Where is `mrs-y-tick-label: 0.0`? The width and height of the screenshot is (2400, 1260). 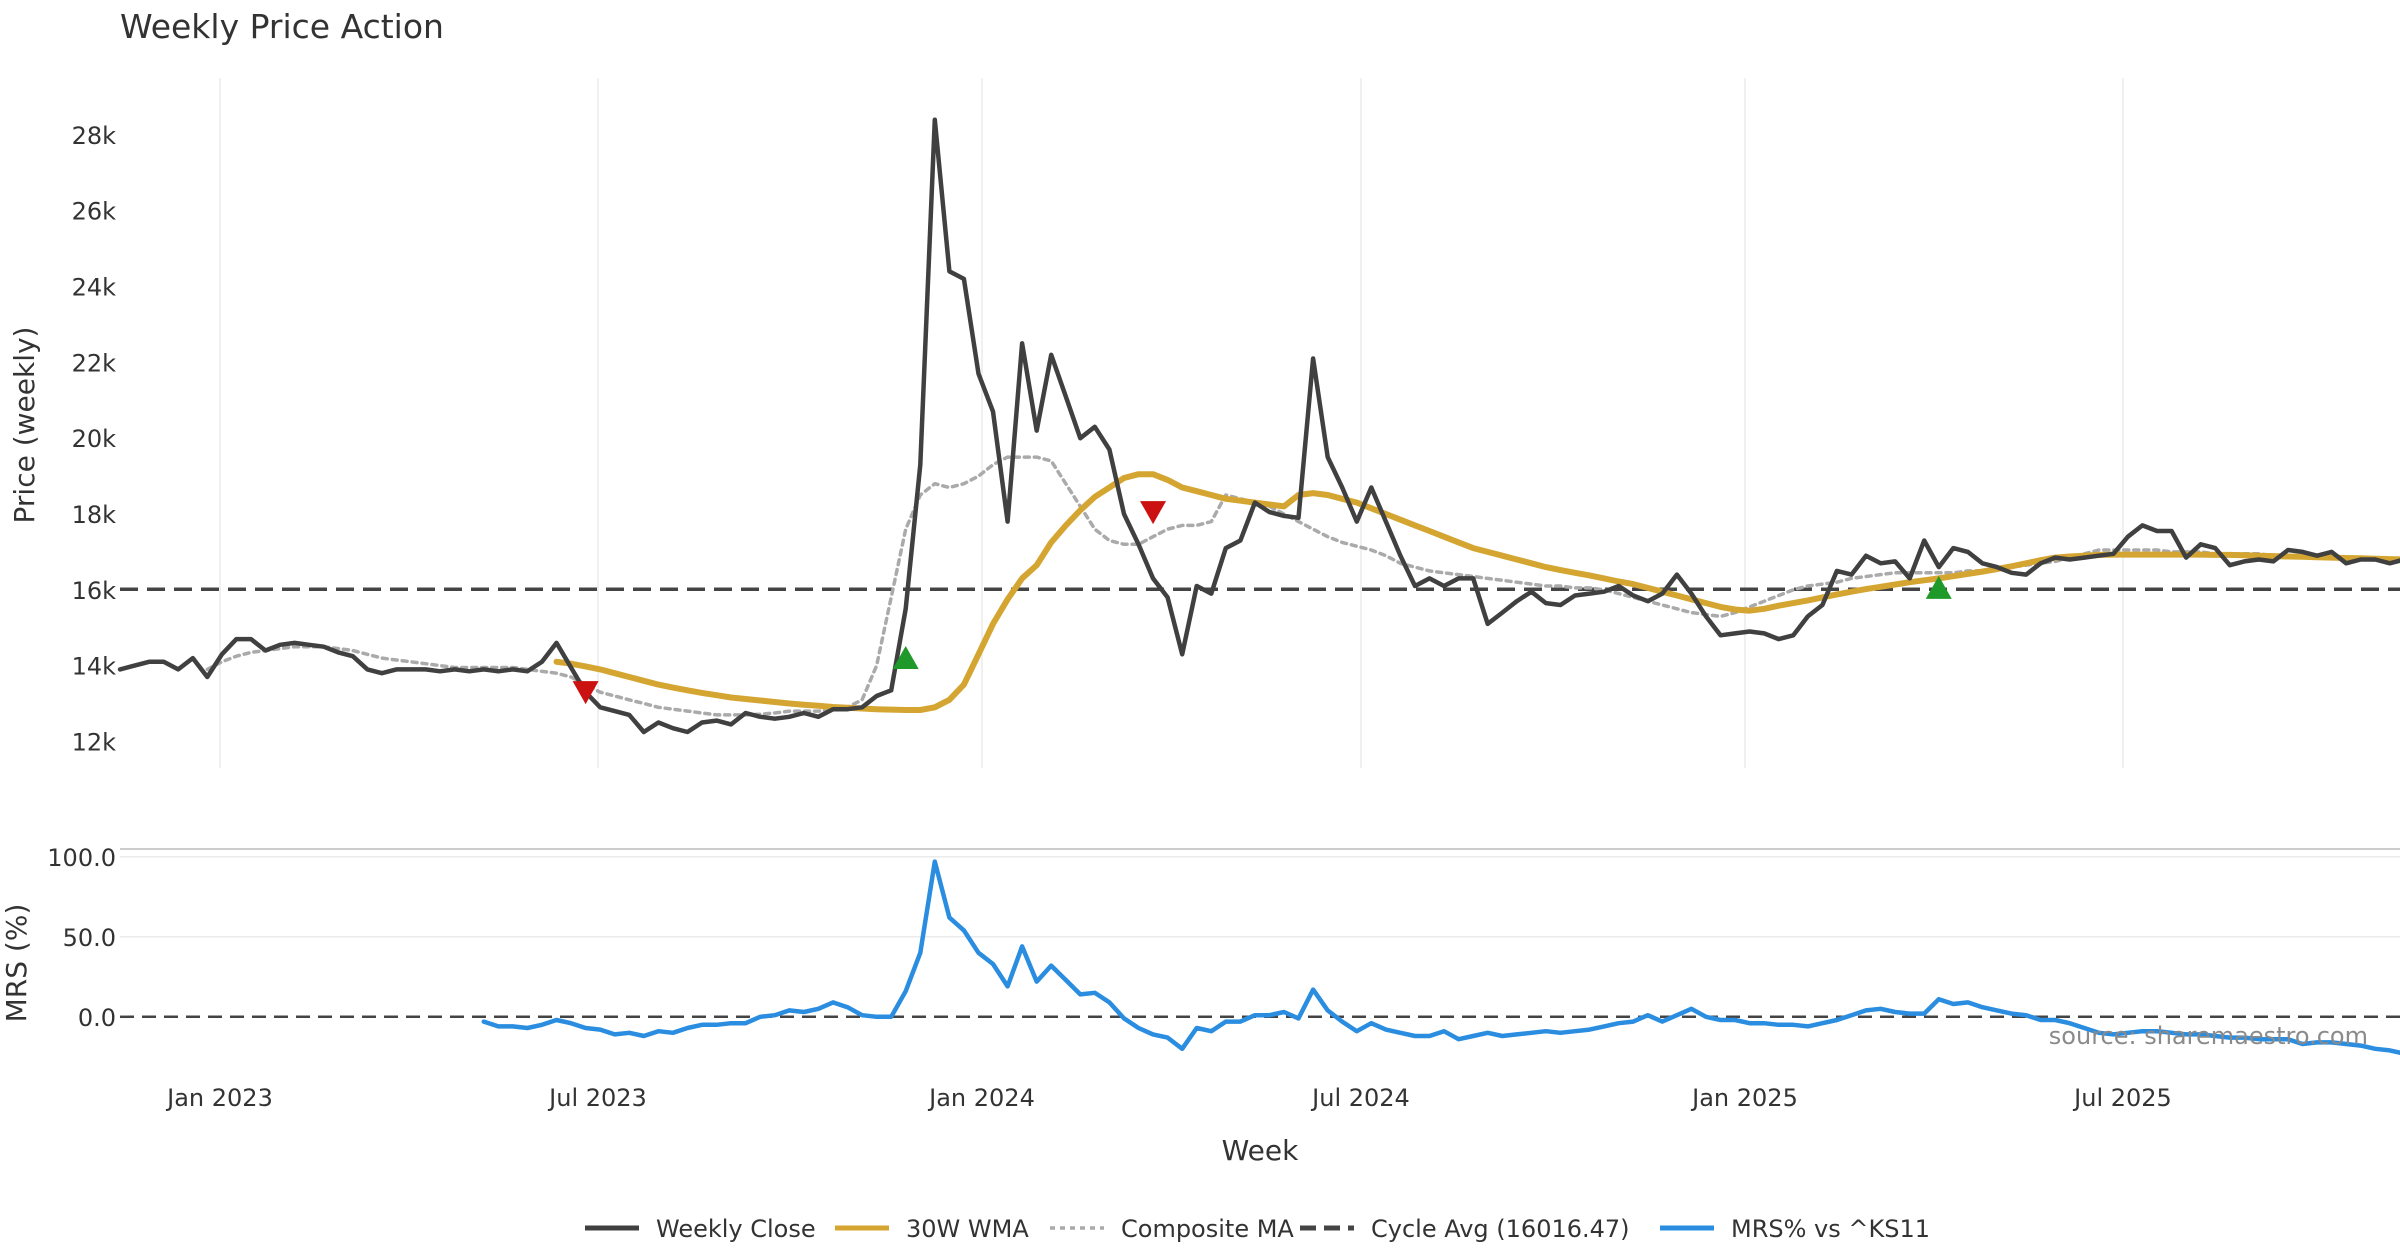 mrs-y-tick-label: 0.0 is located at coordinates (97, 1018).